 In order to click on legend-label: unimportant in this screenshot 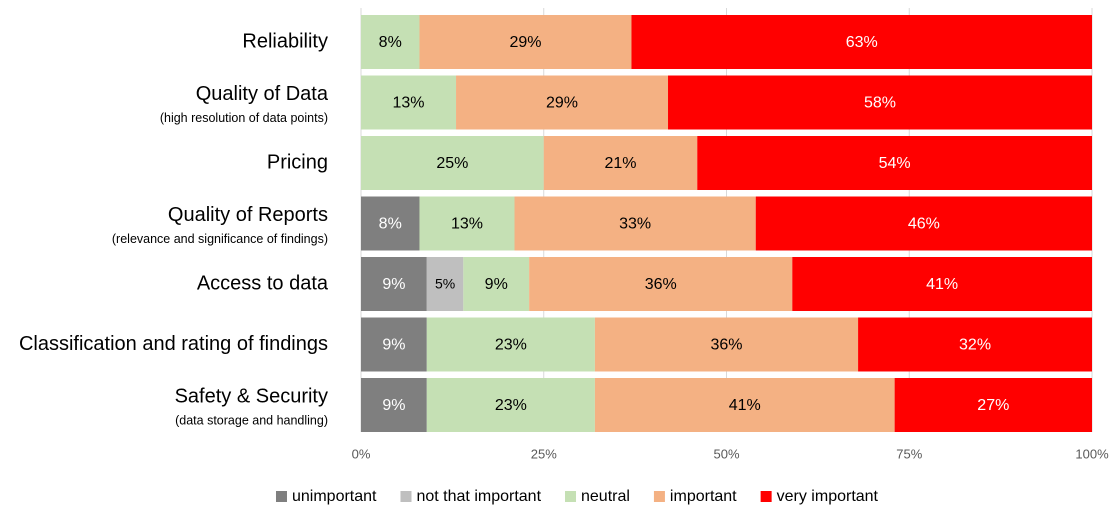, I will do `click(334, 496)`.